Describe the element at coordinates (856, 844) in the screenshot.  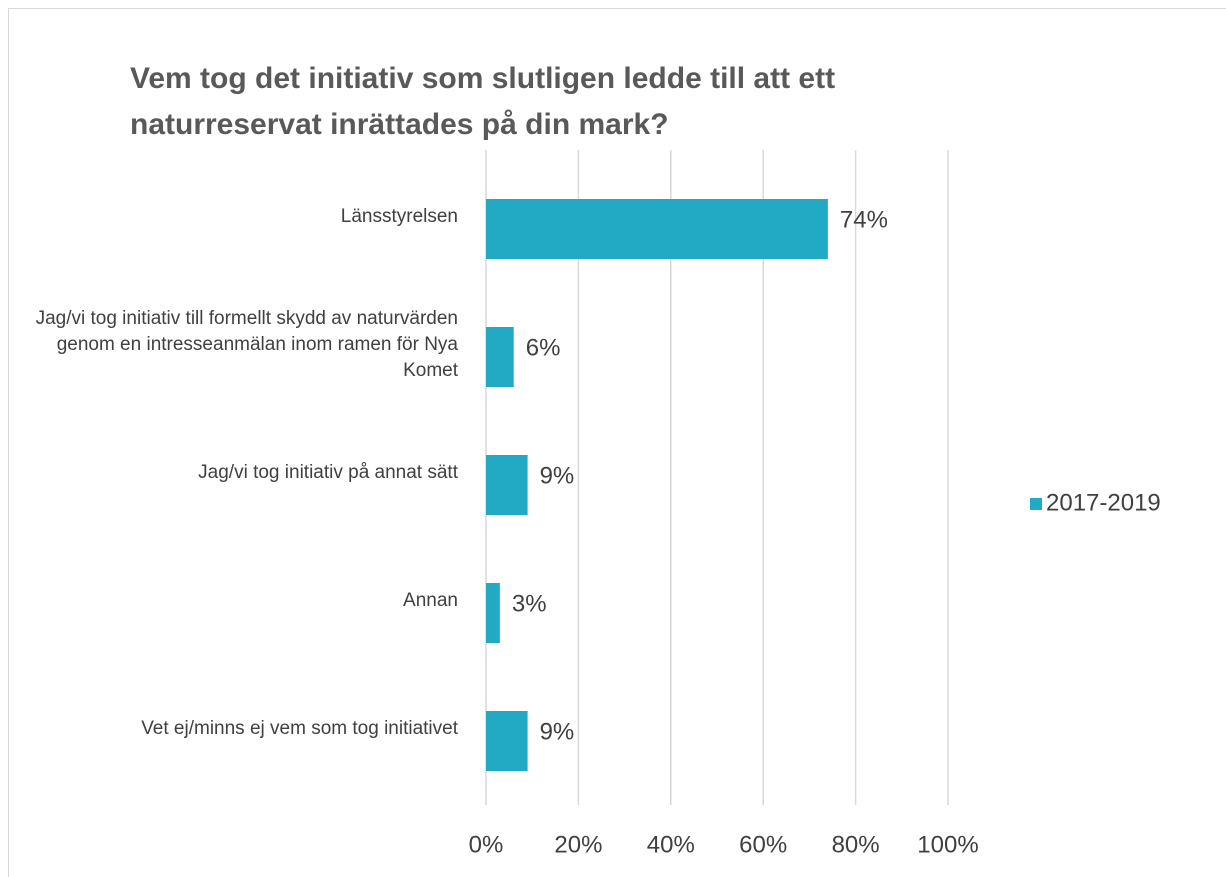
I see `x-tick-label: 80%` at that location.